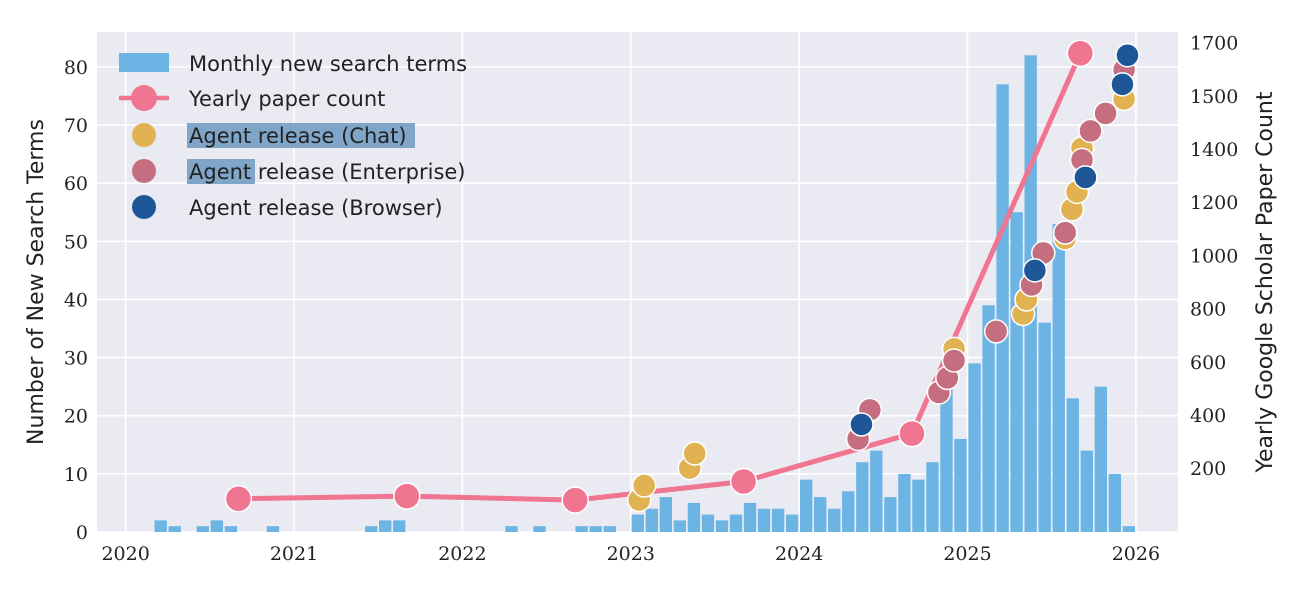  Describe the element at coordinates (462, 554) in the screenshot. I see `x-tick-label-2022: 2022` at that location.